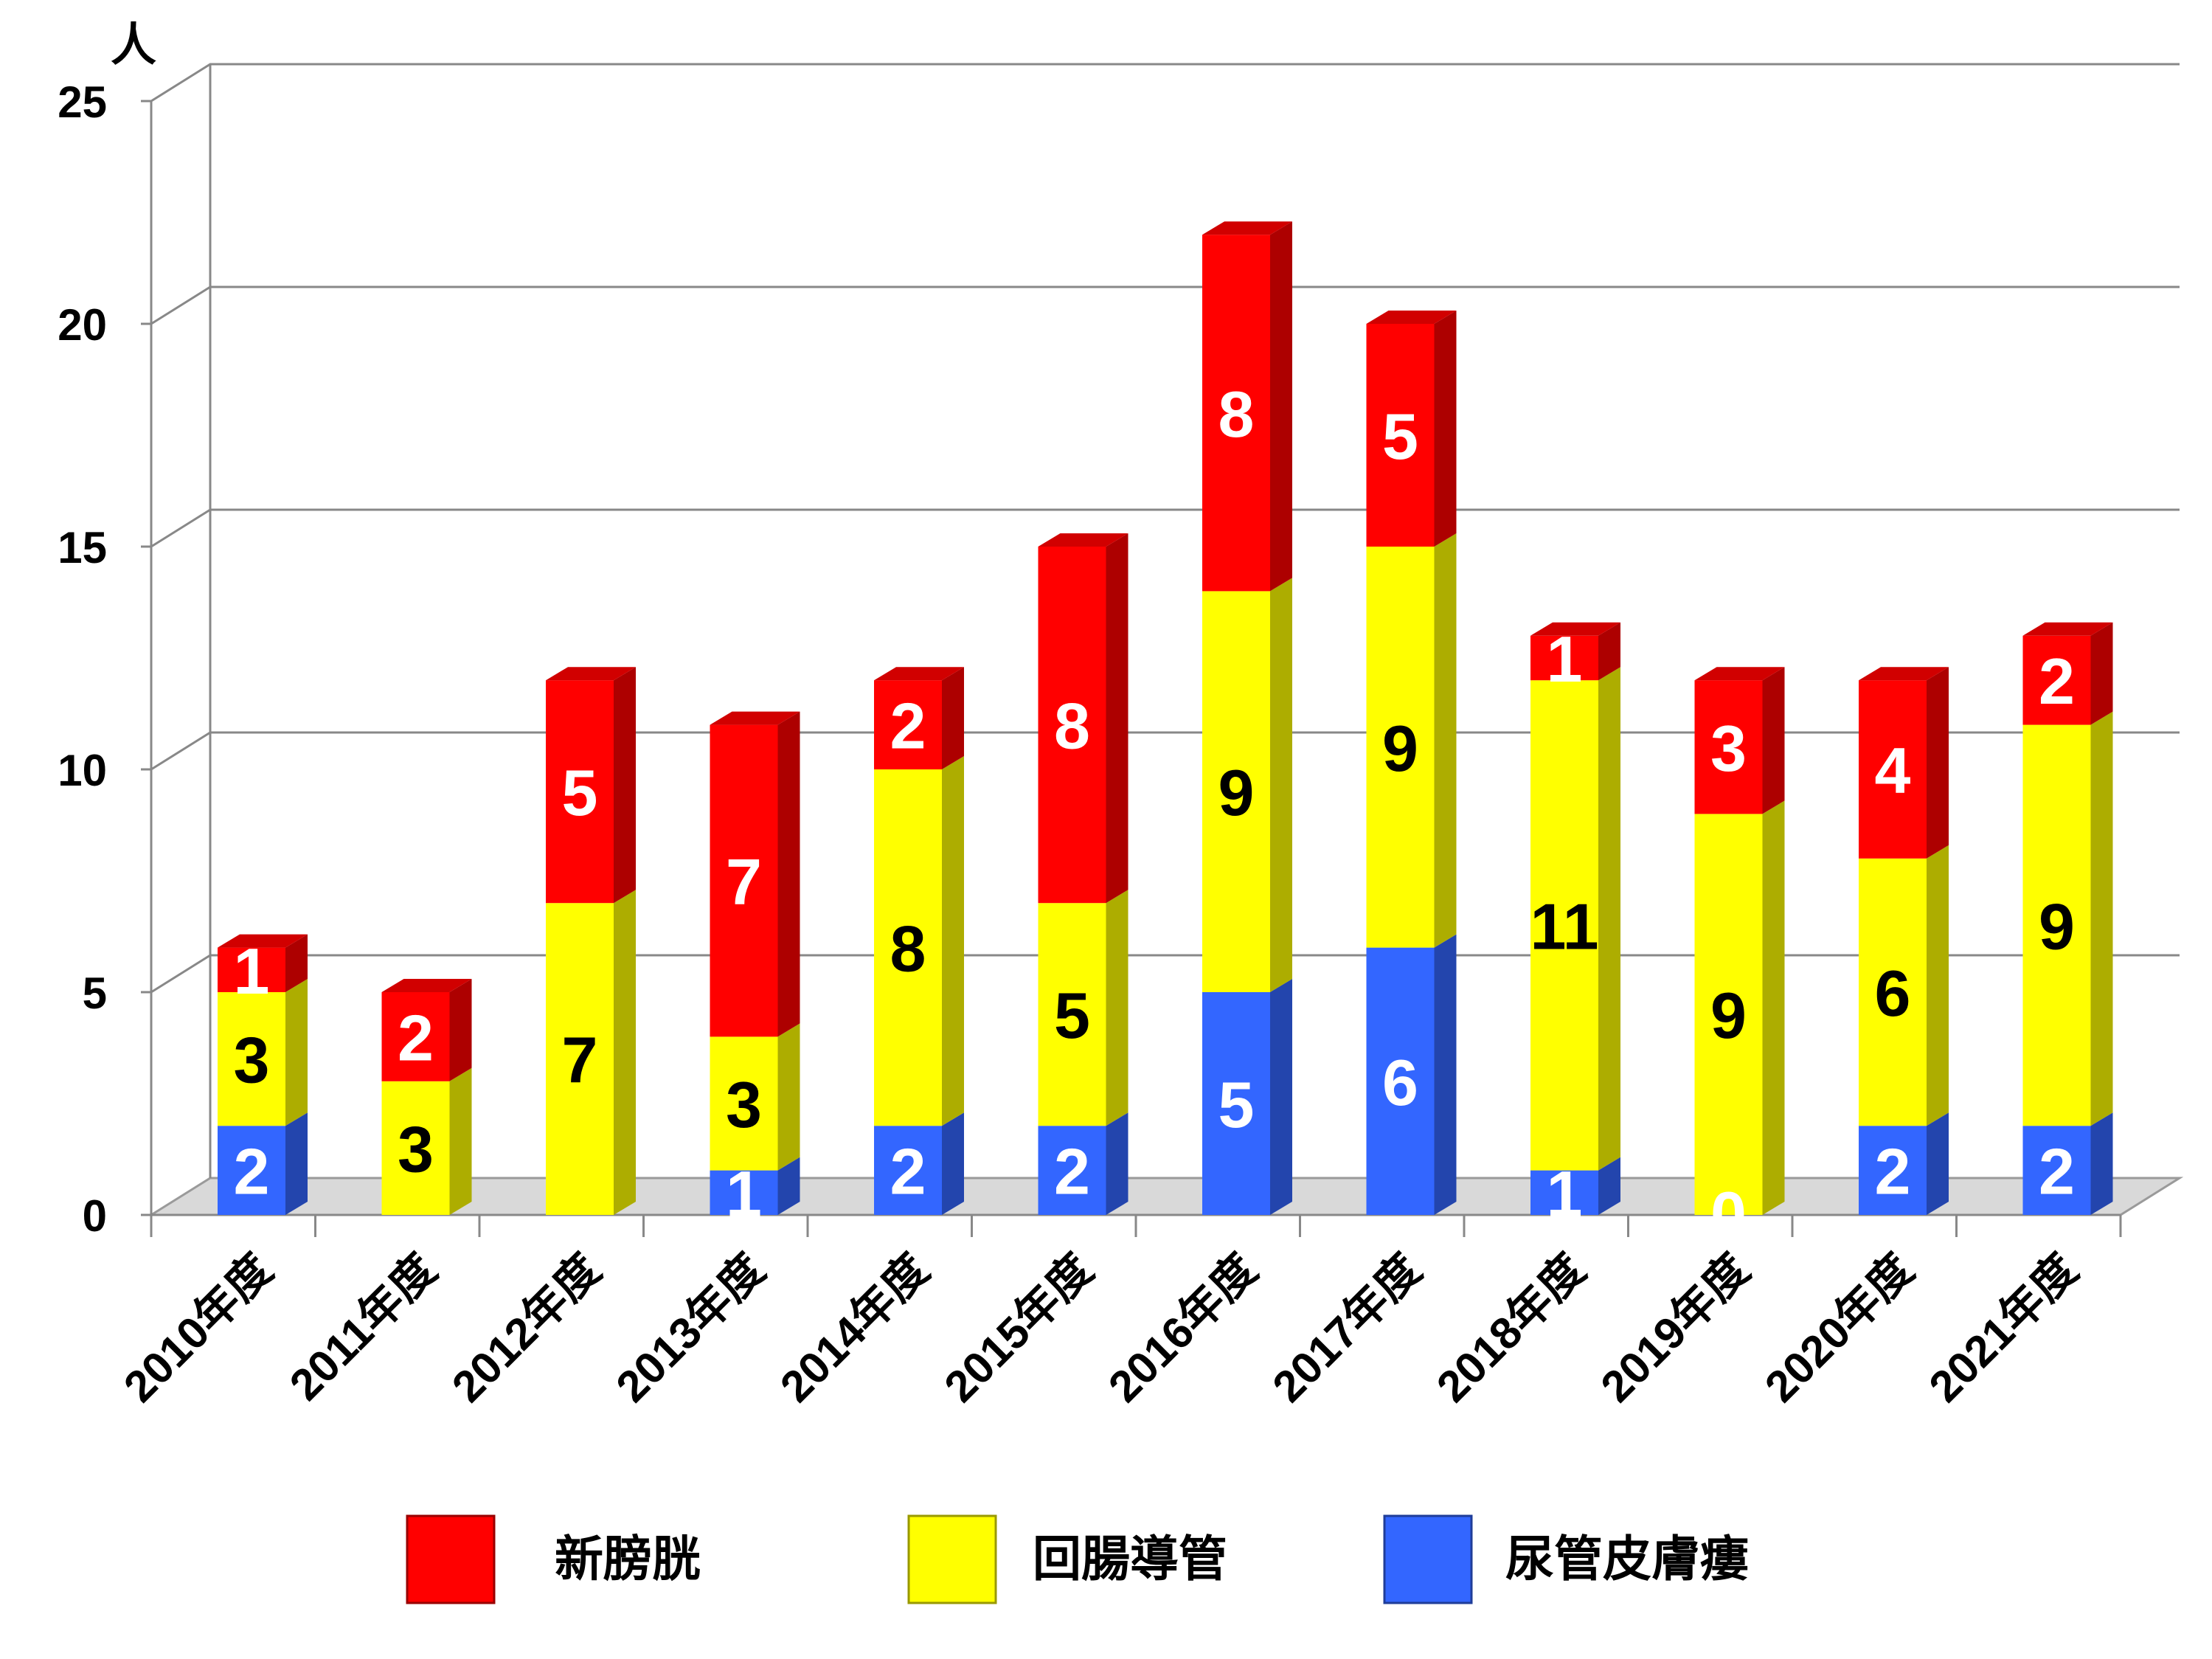 Image resolution: width=2212 pixels, height=1659 pixels. What do you see at coordinates (1729, 1214) in the screenshot?
I see `data-label: 0` at bounding box center [1729, 1214].